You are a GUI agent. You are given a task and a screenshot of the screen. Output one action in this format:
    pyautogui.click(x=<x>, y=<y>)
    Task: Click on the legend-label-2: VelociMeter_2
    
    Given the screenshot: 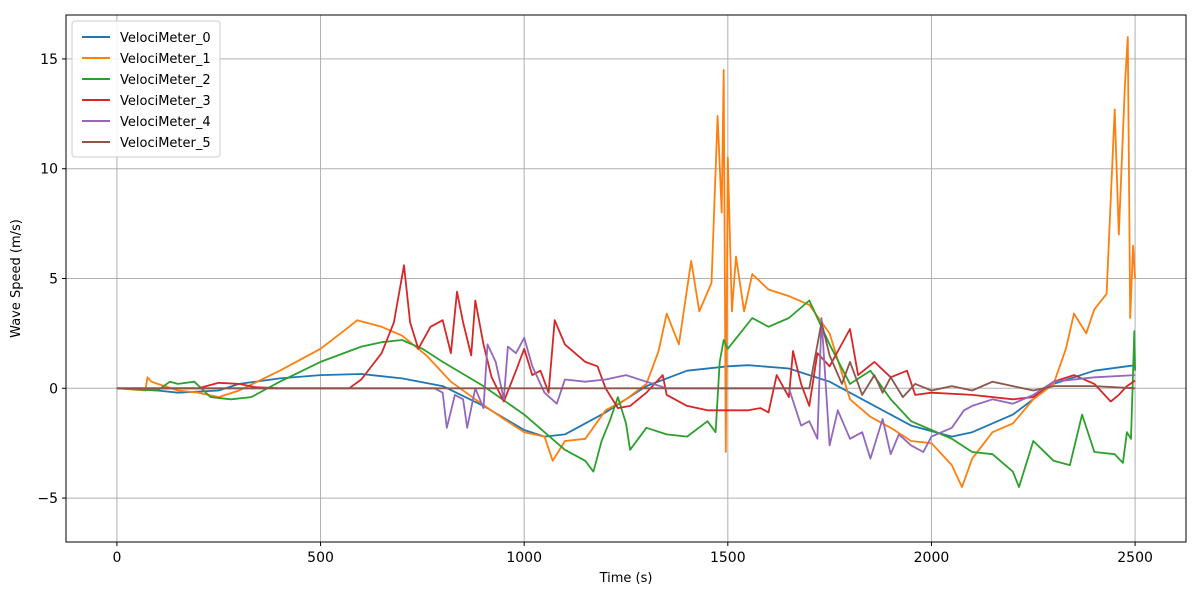 What is the action you would take?
    pyautogui.click(x=165, y=80)
    